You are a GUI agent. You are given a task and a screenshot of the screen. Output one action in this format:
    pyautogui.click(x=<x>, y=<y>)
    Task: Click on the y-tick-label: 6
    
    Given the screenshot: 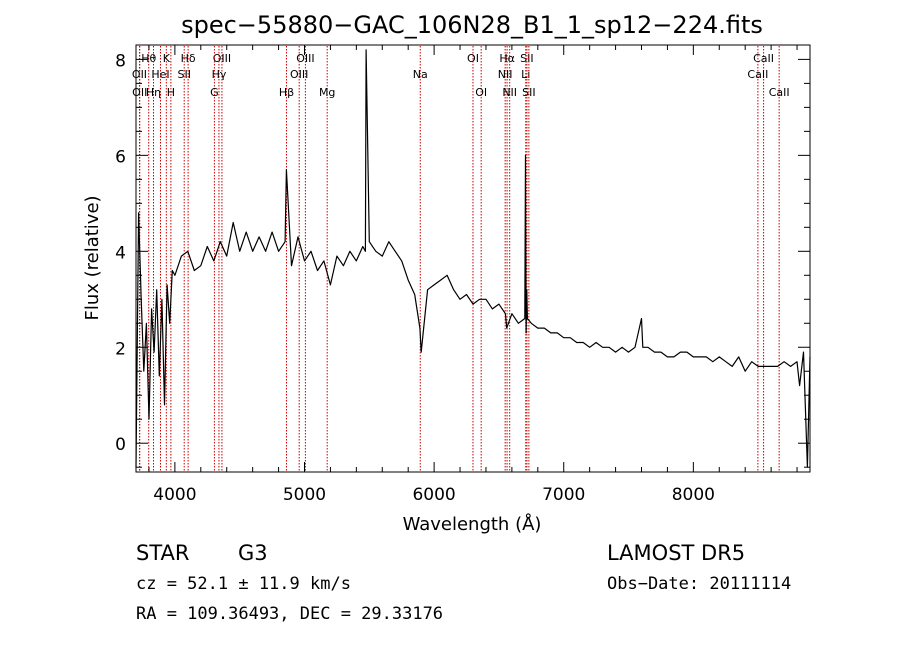 What is the action you would take?
    pyautogui.click(x=120, y=157)
    